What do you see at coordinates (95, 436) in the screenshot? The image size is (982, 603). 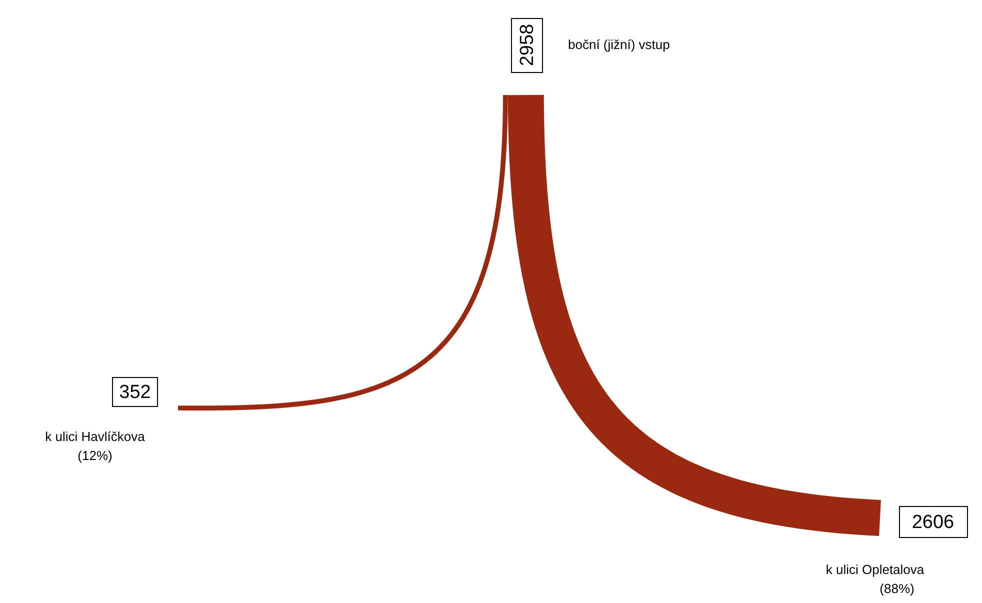 I see `category-label: k ulici Havlíčkova` at bounding box center [95, 436].